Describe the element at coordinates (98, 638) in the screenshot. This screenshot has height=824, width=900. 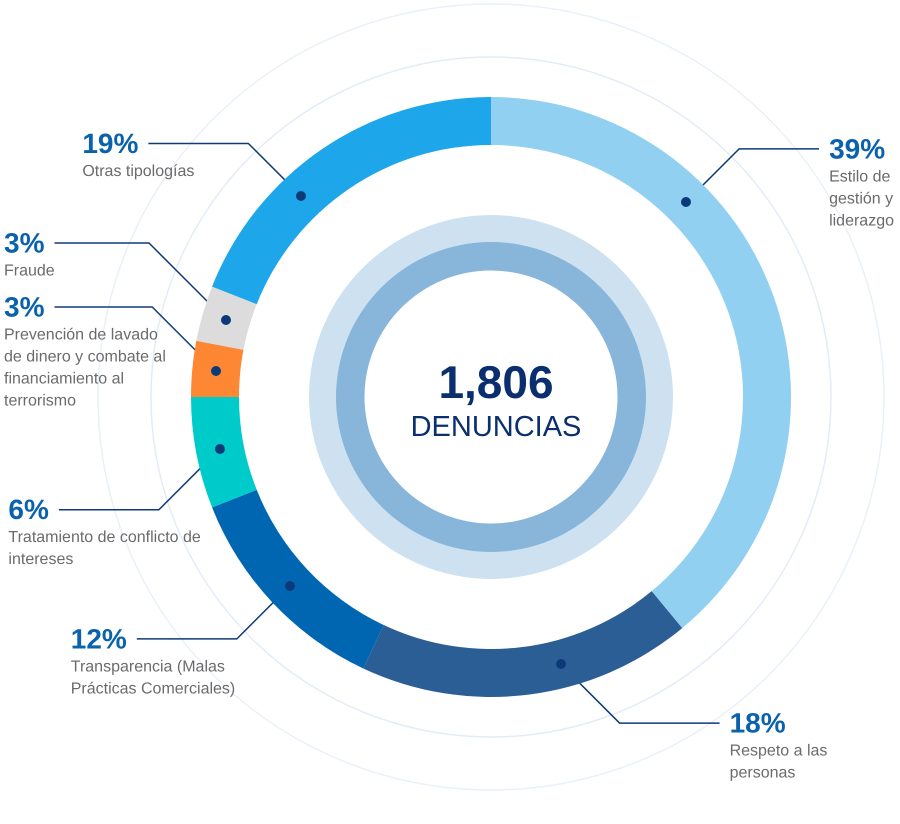
I see `data-label: 12%` at that location.